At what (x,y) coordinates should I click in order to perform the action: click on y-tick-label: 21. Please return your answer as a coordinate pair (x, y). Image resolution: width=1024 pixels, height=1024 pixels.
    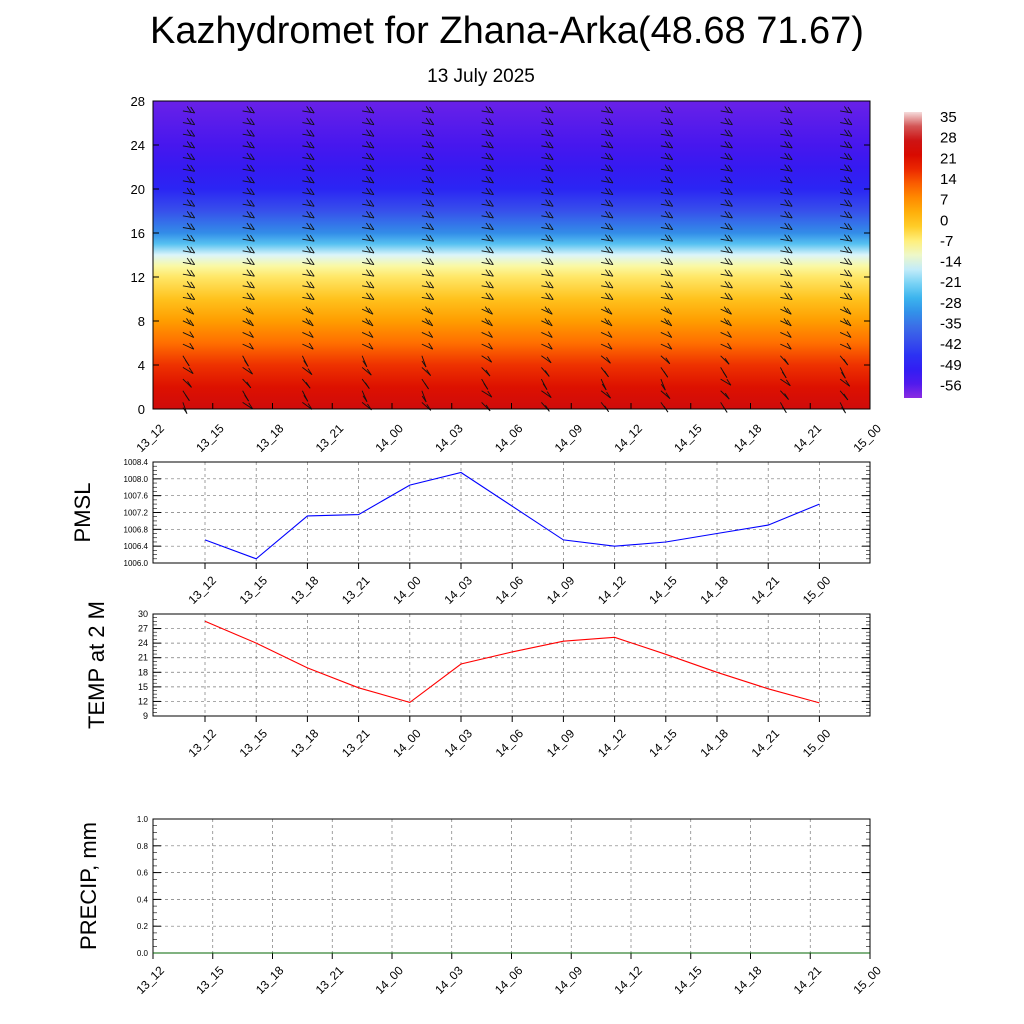
    Looking at the image, I should click on (143, 658).